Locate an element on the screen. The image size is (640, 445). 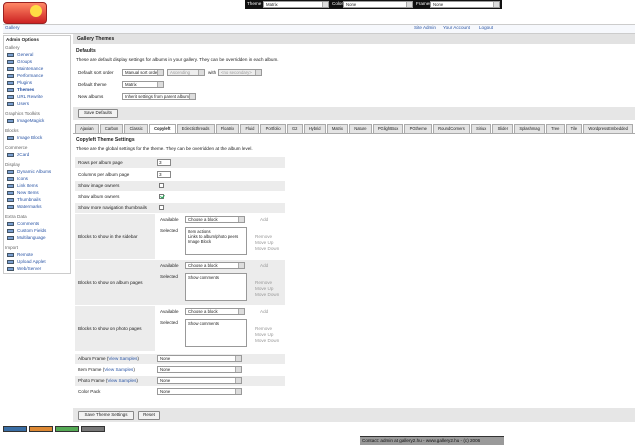
settings-row-label-cell is located at coordinates (115, 328).